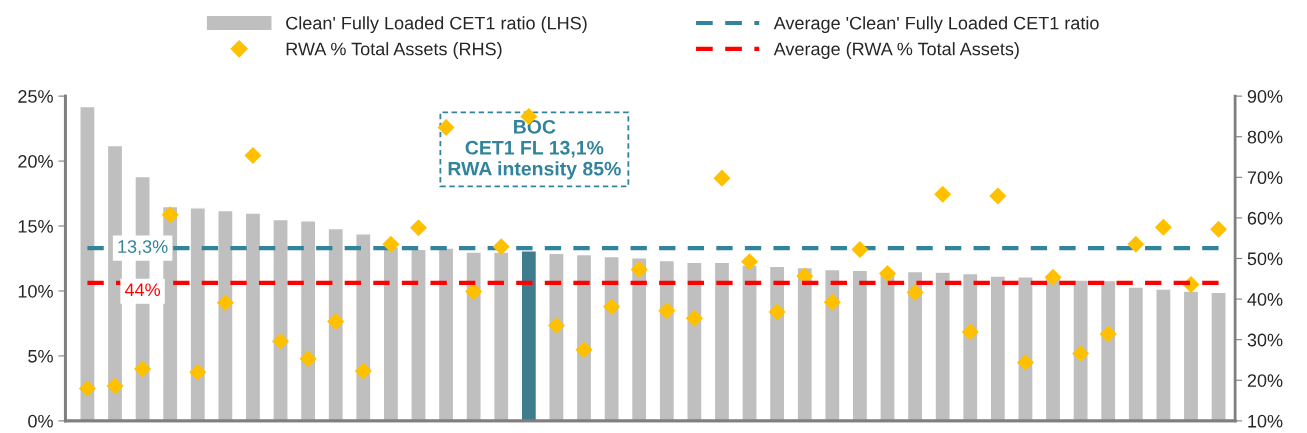 This screenshot has width=1307, height=433. Describe the element at coordinates (394, 50) in the screenshot. I see `legend-label: RWA % Total Assets (RHS)` at that location.